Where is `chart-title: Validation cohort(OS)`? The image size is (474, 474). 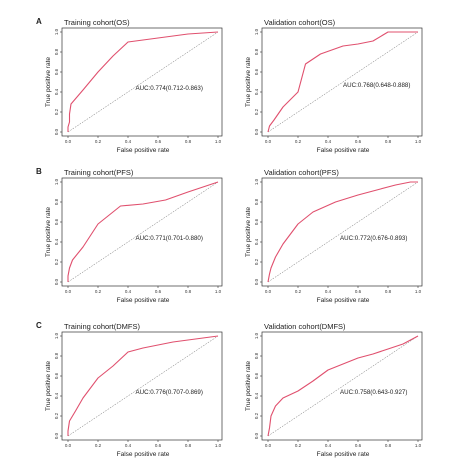
chart-title: Validation cohort(OS) is located at coordinates (300, 22).